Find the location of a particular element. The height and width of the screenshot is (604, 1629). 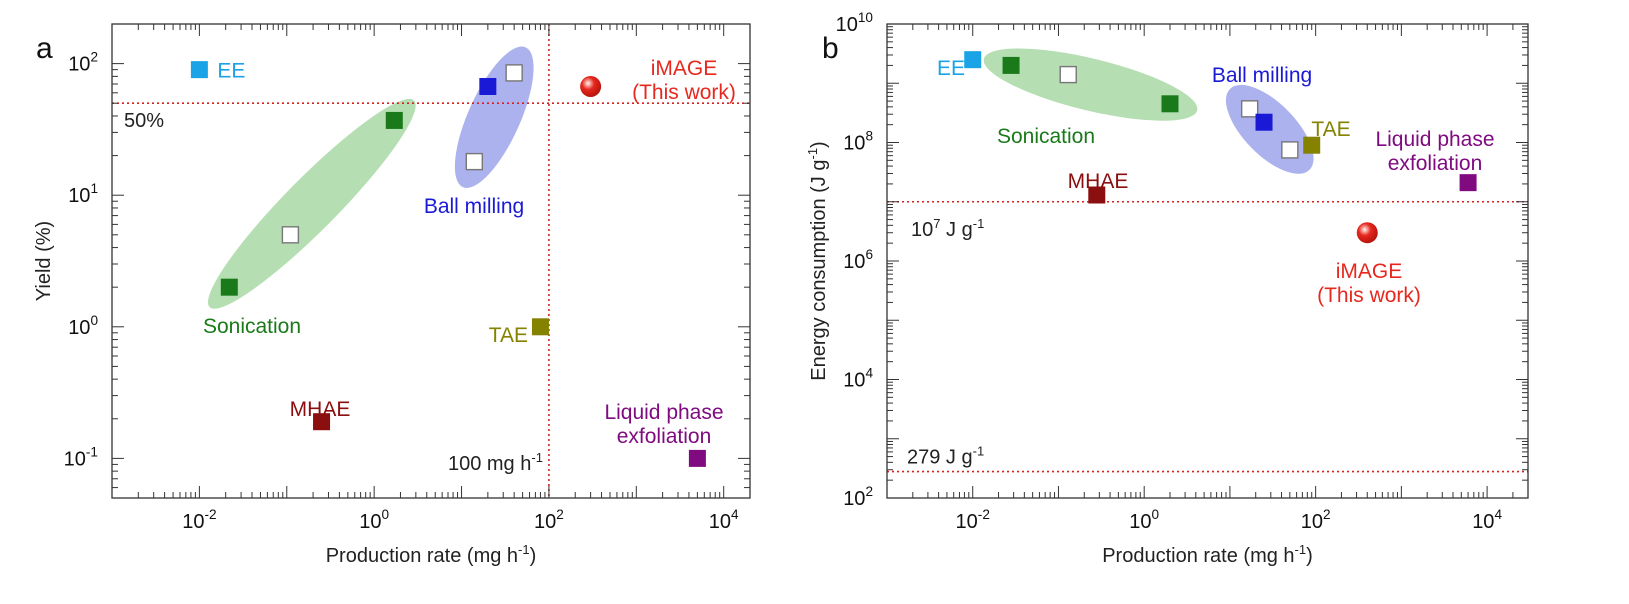

ball-milling-region is located at coordinates (494, 117).